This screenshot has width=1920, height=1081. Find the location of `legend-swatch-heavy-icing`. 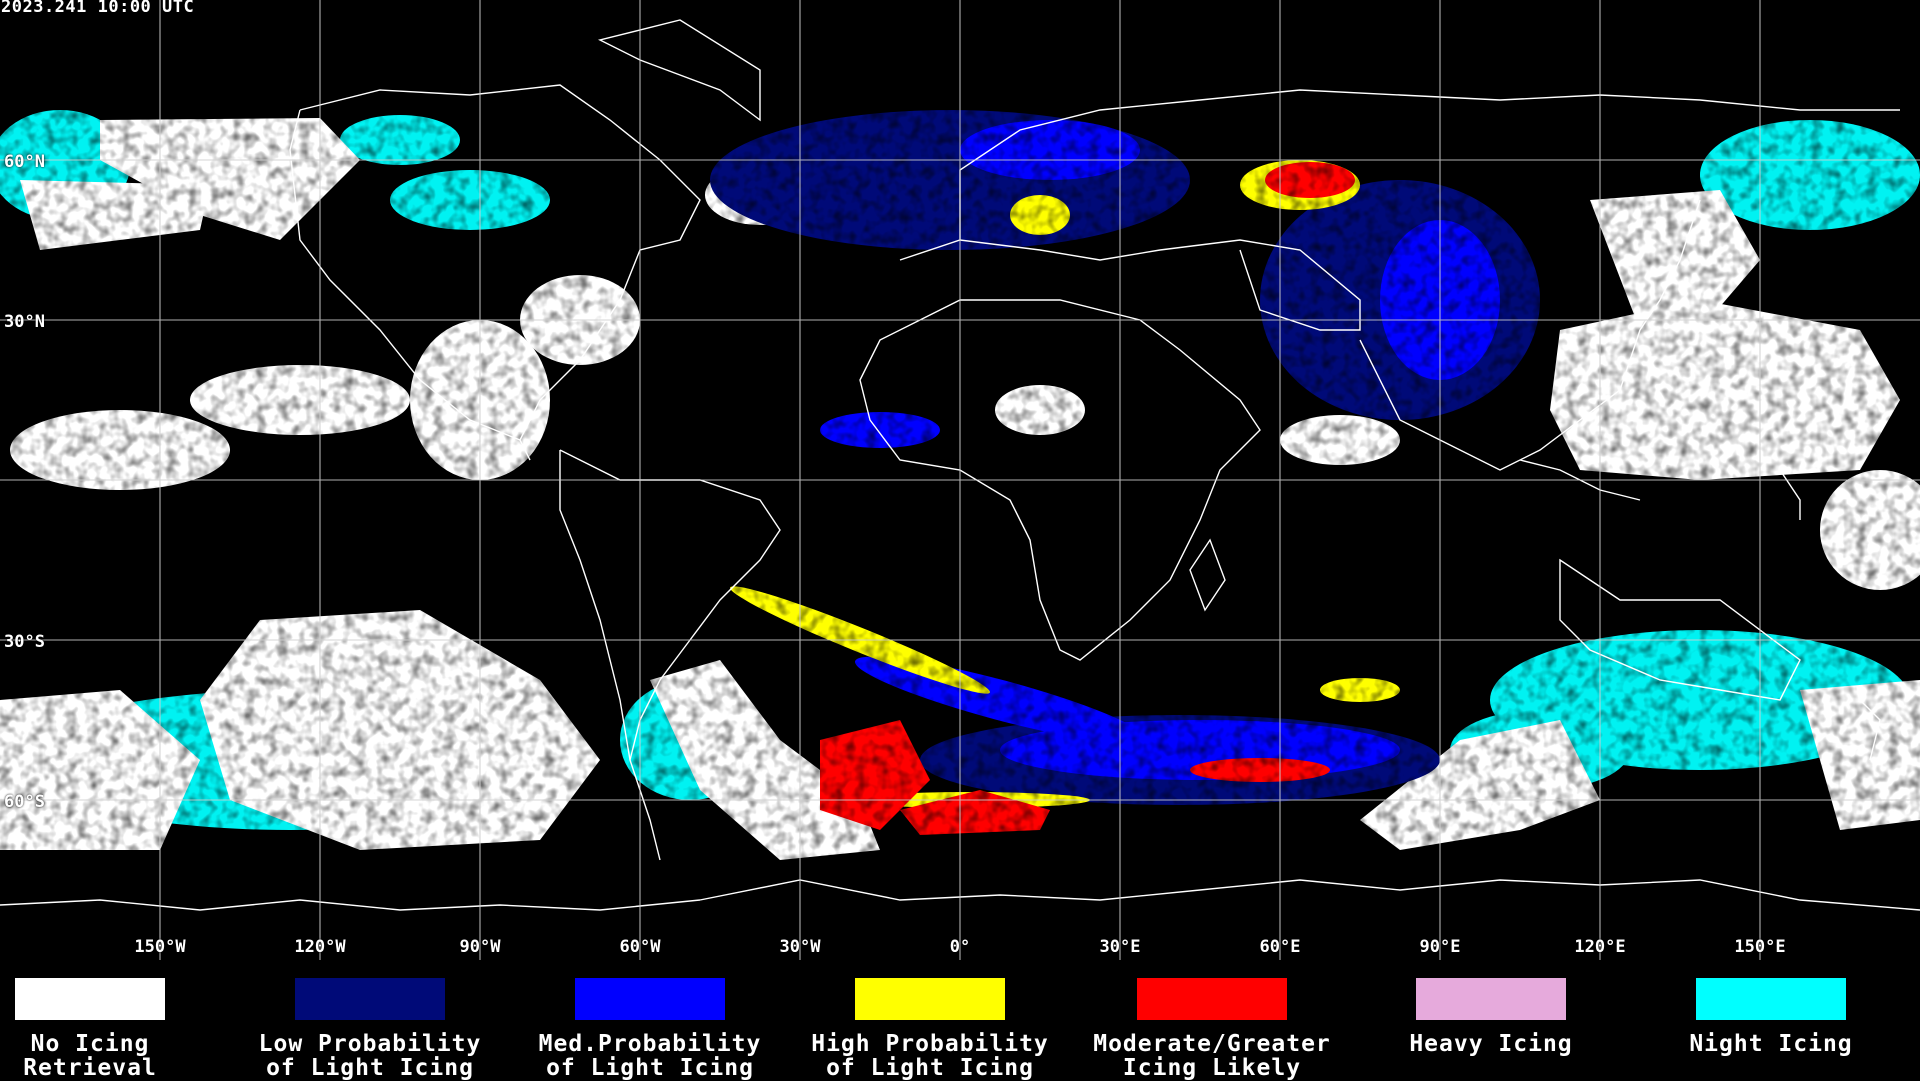

legend-swatch-heavy-icing is located at coordinates (1491, 999).